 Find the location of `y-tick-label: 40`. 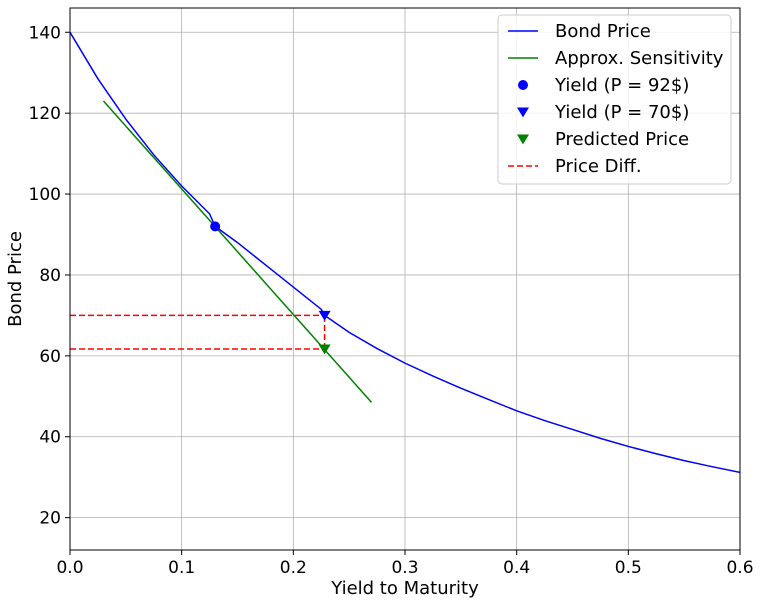

y-tick-label: 40 is located at coordinates (50, 438).